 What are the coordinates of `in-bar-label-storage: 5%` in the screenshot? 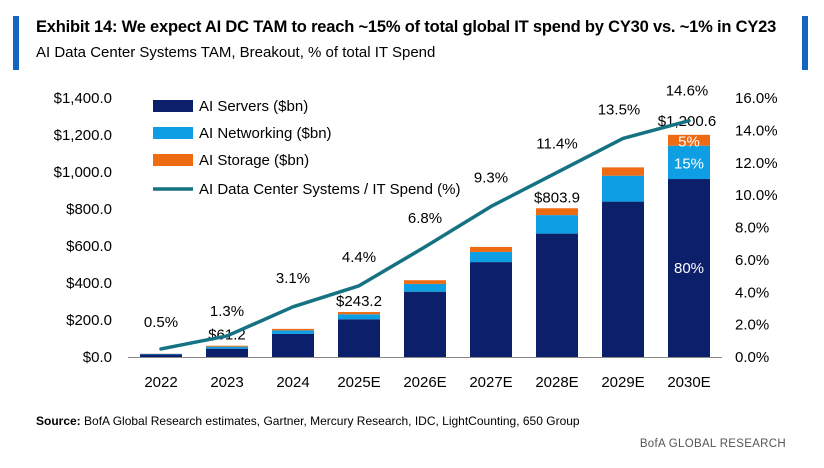 It's located at (689, 141).